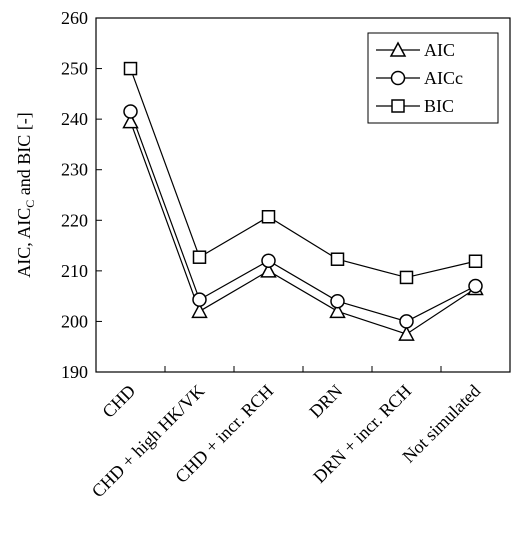 The image size is (524, 544). Describe the element at coordinates (398, 78) in the screenshot. I see `legend-marker-aicc` at that location.